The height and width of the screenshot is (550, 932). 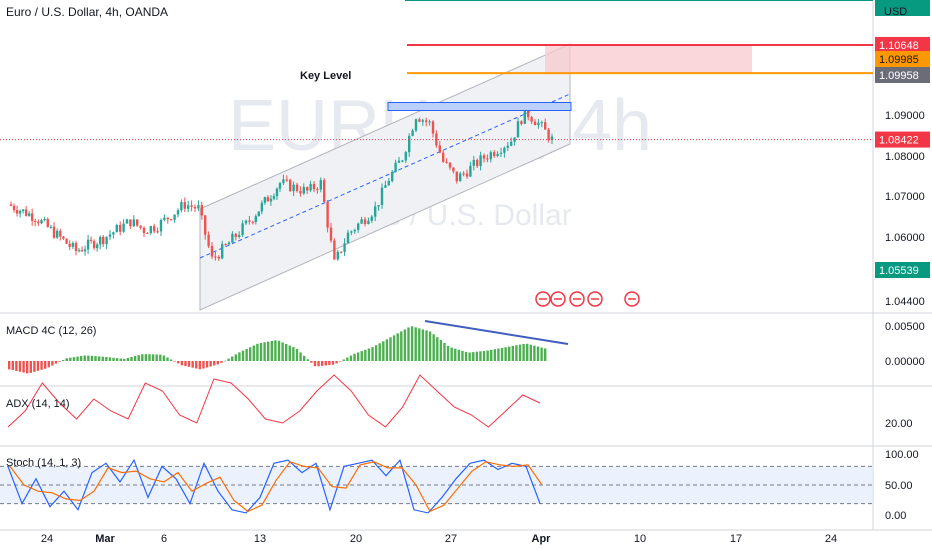 I want to click on adx-axis-tick: 20.00, so click(x=899, y=424).